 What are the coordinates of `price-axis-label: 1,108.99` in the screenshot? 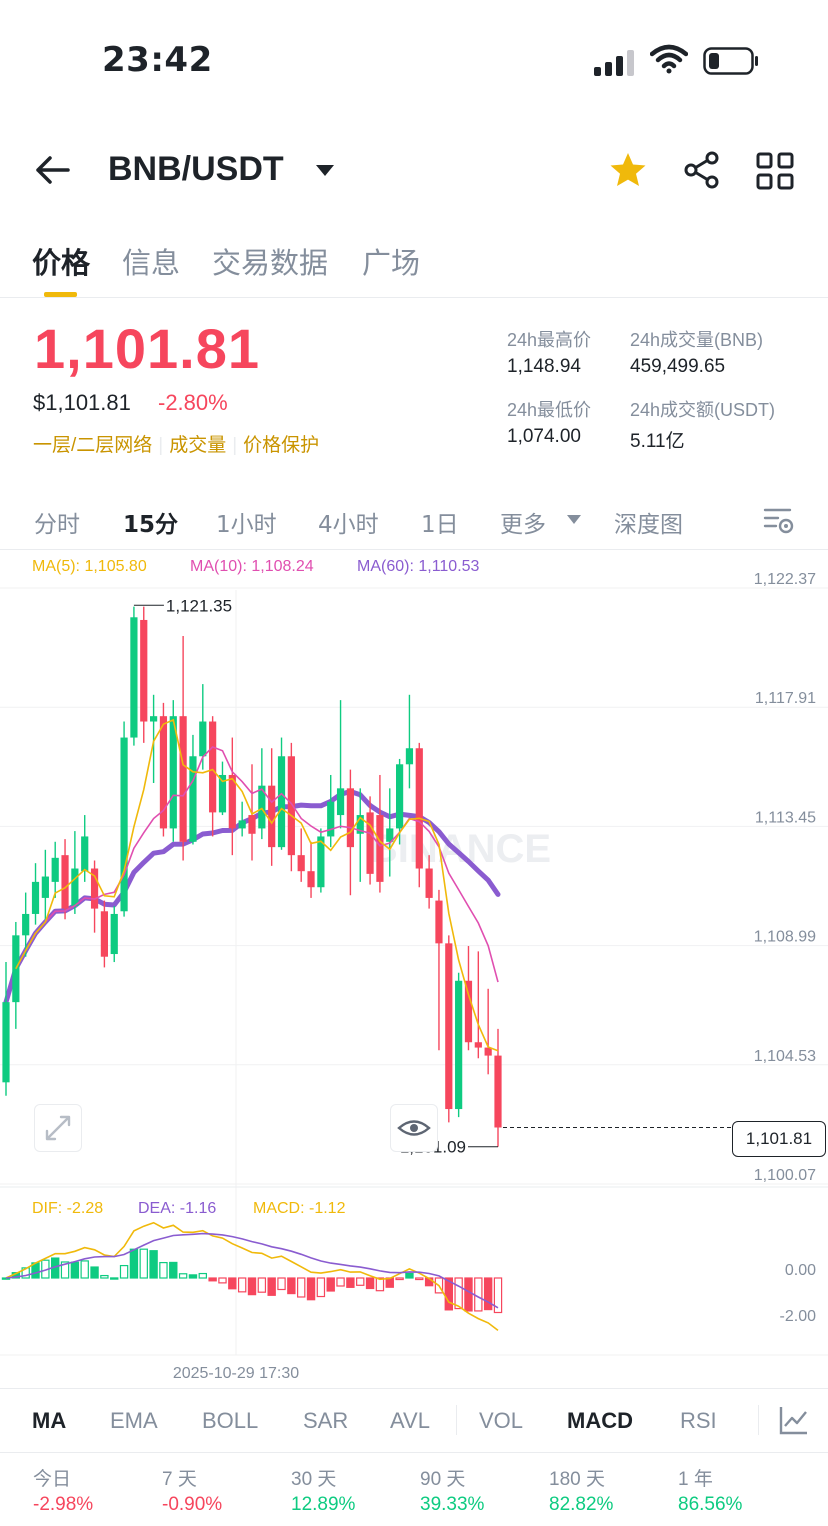 It's located at (785, 937).